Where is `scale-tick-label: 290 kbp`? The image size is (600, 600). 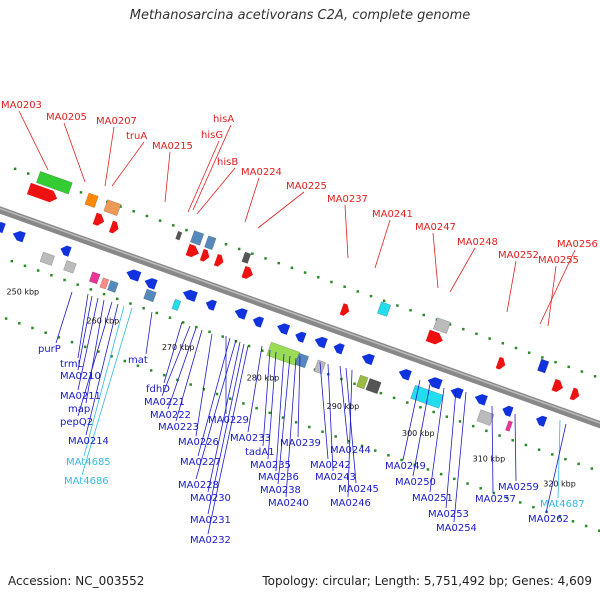 scale-tick-label: 290 kbp is located at coordinates (343, 406).